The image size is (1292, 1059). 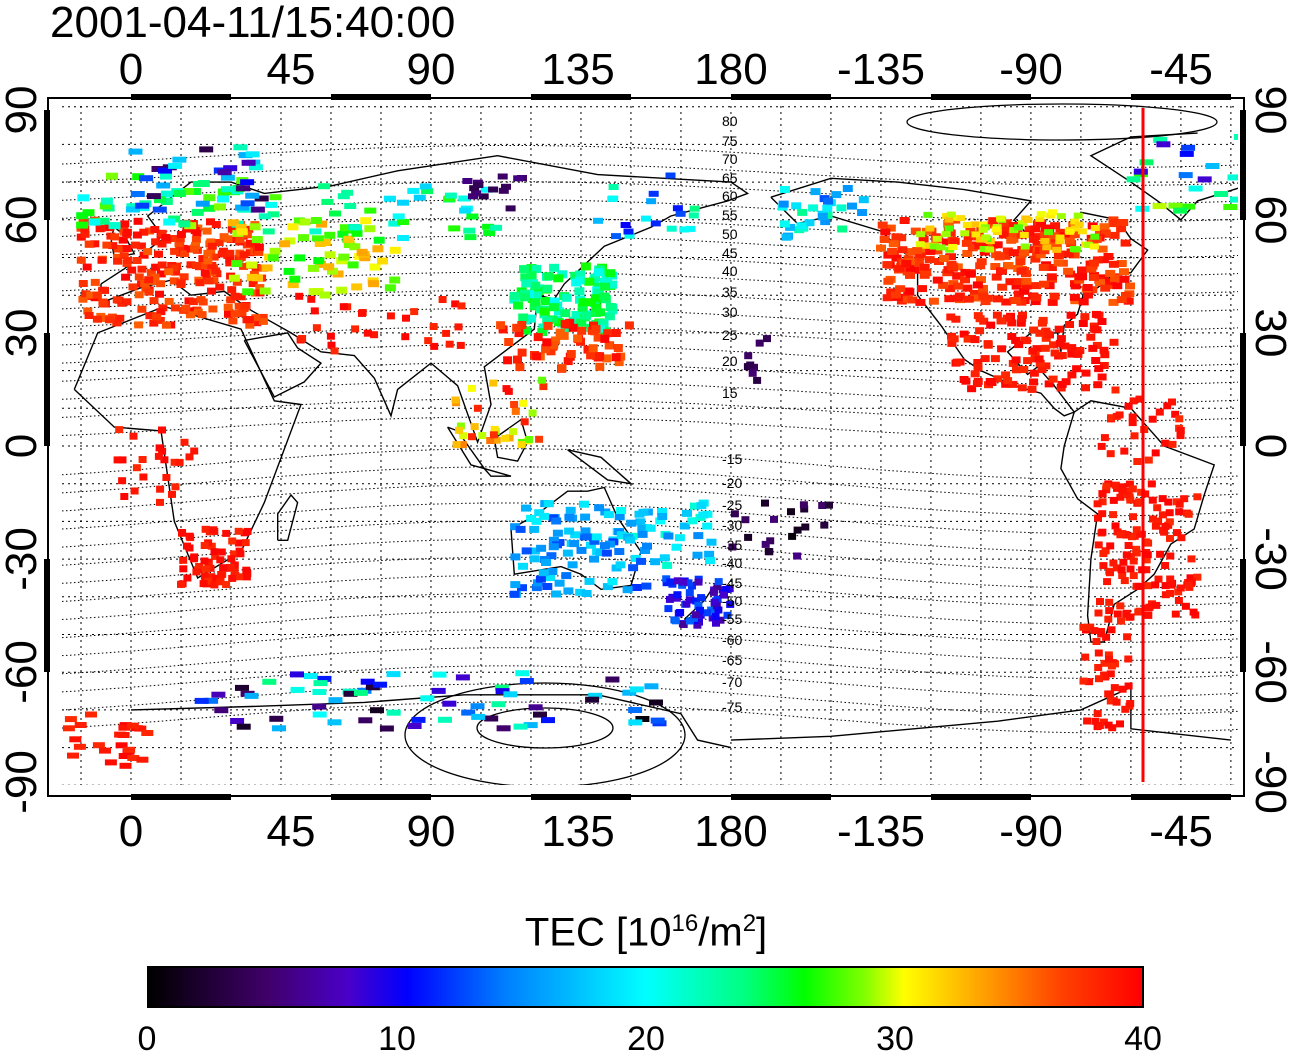 What do you see at coordinates (781, 797) in the screenshot?
I see `frame-bar-bottom` at bounding box center [781, 797].